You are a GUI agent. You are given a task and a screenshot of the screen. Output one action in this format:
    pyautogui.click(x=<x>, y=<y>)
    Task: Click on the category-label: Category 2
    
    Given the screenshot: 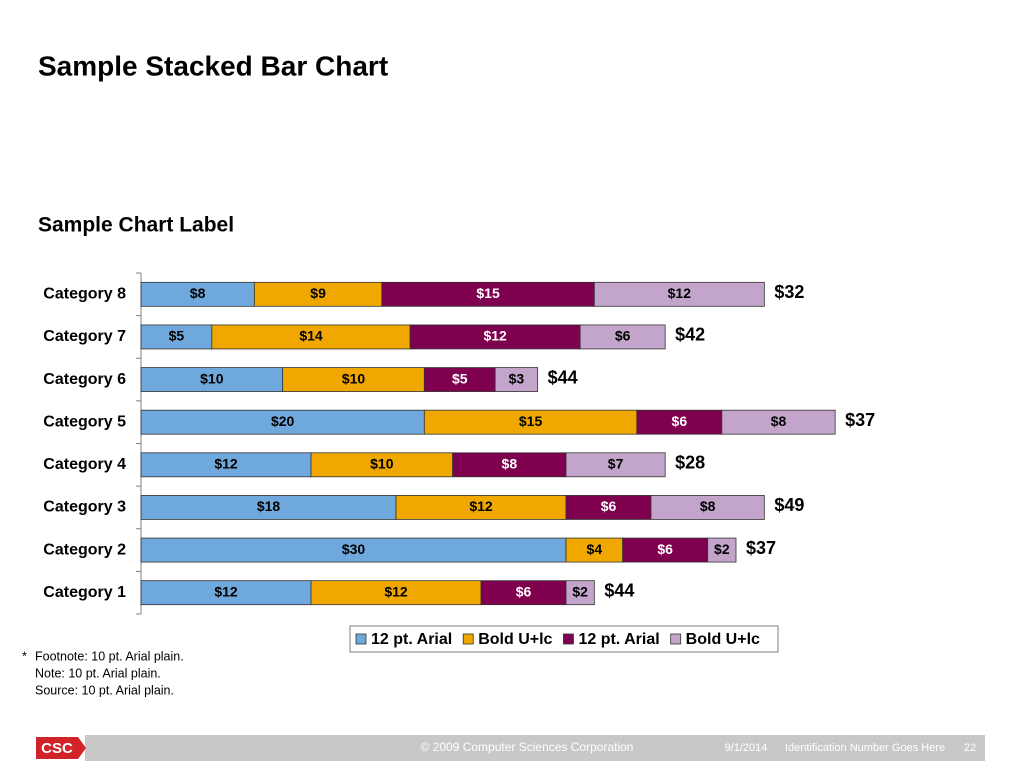 What is the action you would take?
    pyautogui.click(x=84, y=549)
    